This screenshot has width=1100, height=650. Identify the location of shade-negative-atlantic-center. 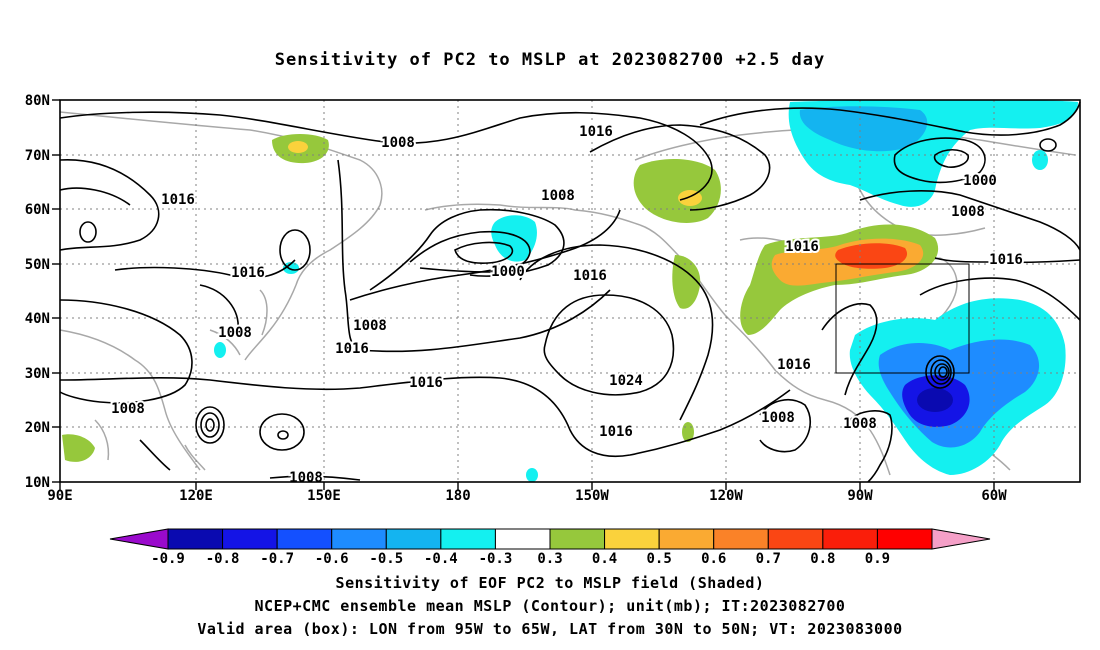
(935, 400).